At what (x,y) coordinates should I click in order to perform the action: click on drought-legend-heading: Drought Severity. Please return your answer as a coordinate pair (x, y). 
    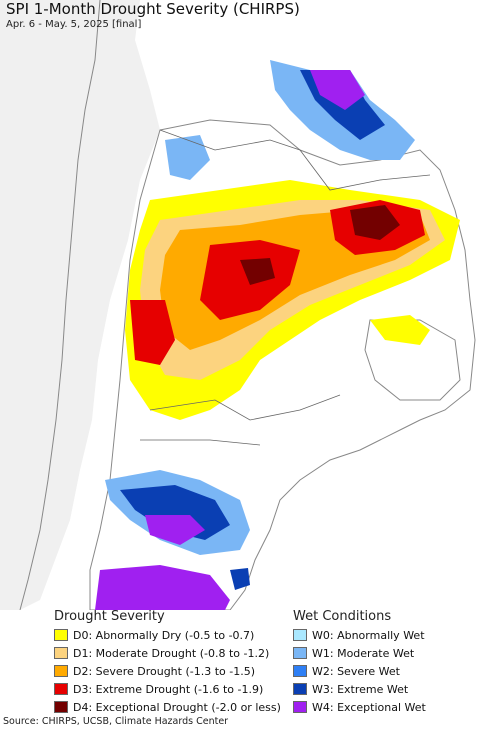
    Looking at the image, I should click on (109, 616).